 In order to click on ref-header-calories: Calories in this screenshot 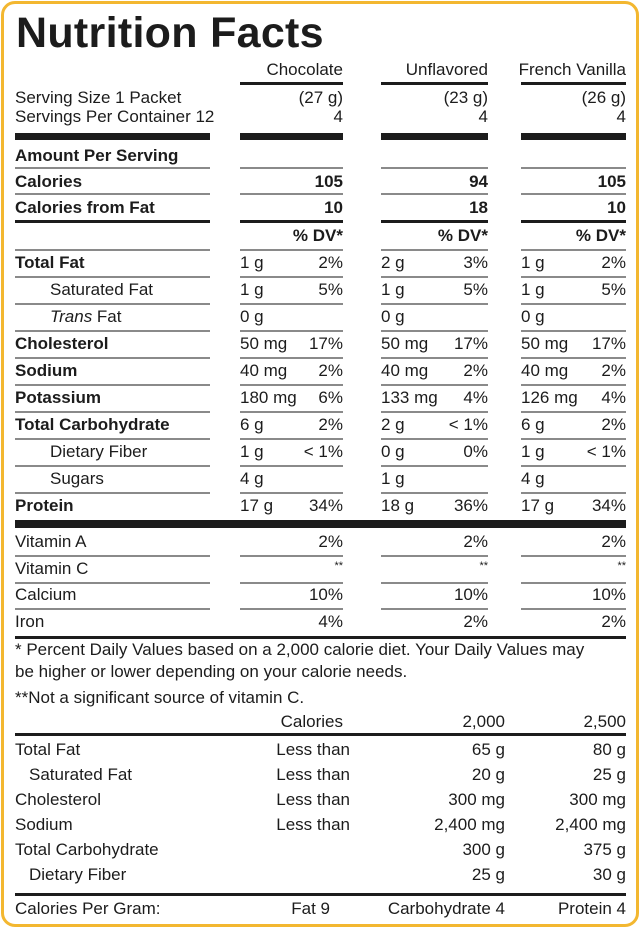, I will do `click(311, 721)`.